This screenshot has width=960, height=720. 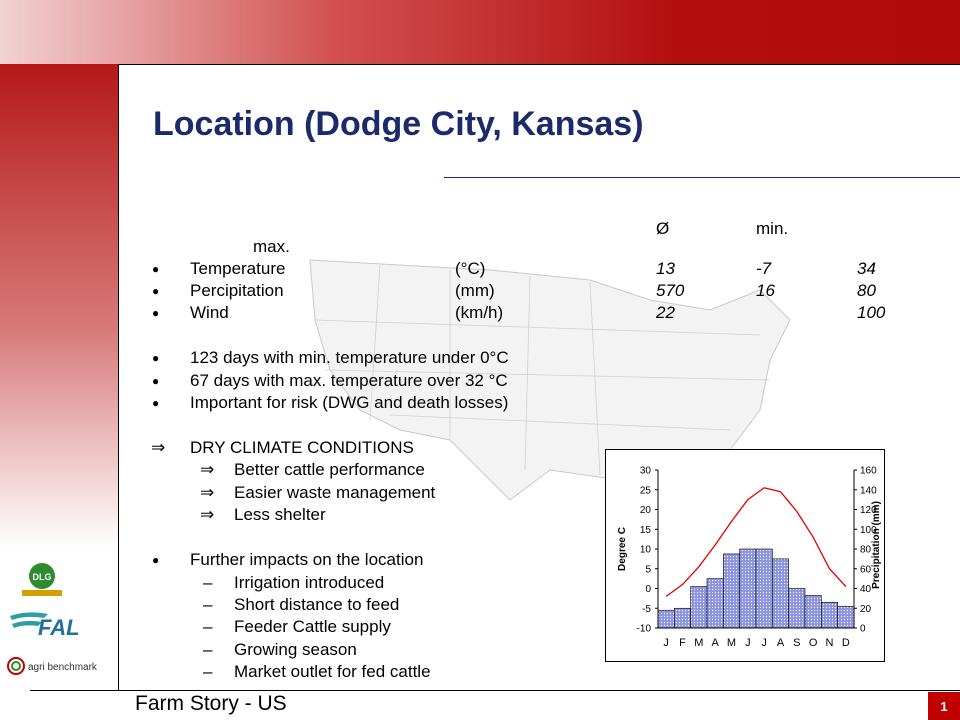 I want to click on impact-item: Market outlet for fed cattle, so click(x=332, y=671).